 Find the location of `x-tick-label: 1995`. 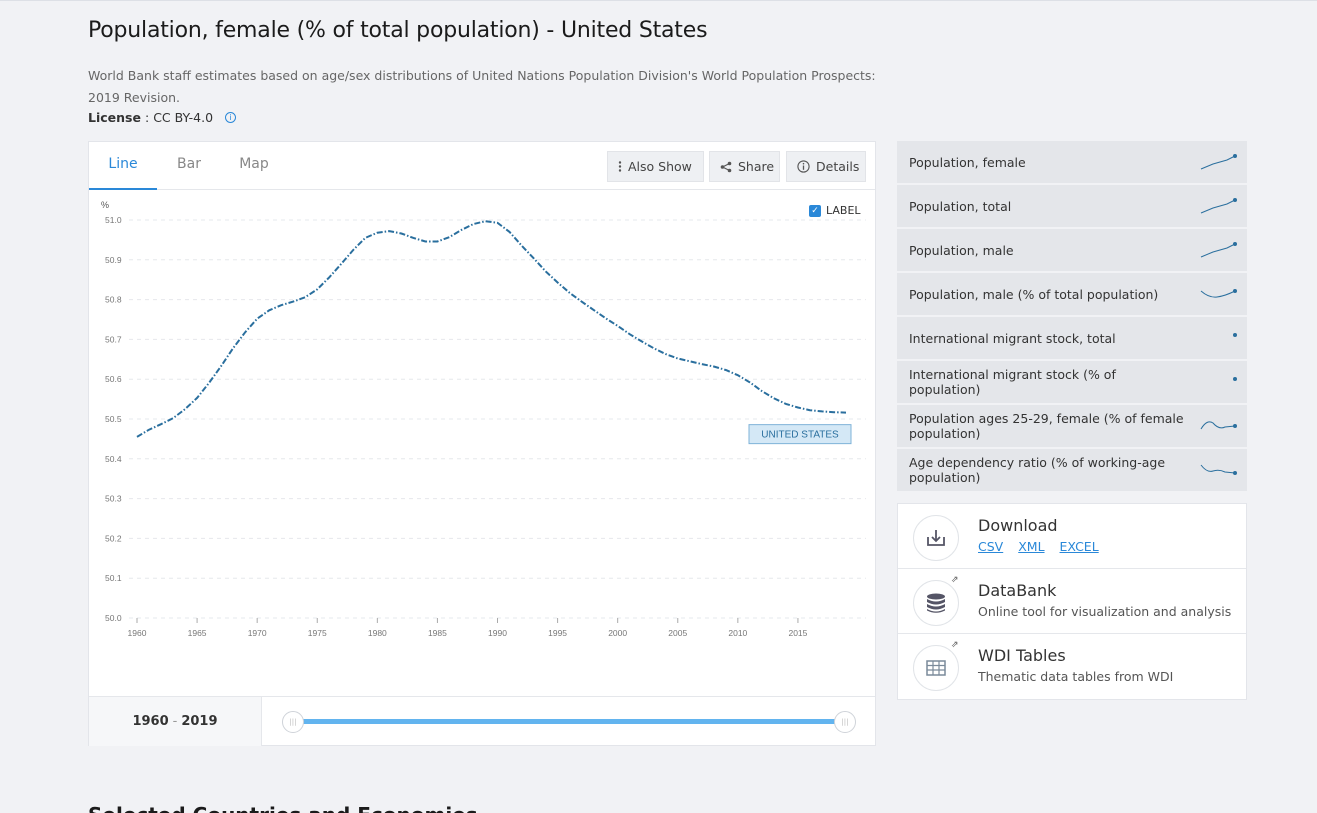

x-tick-label: 1995 is located at coordinates (557, 633).